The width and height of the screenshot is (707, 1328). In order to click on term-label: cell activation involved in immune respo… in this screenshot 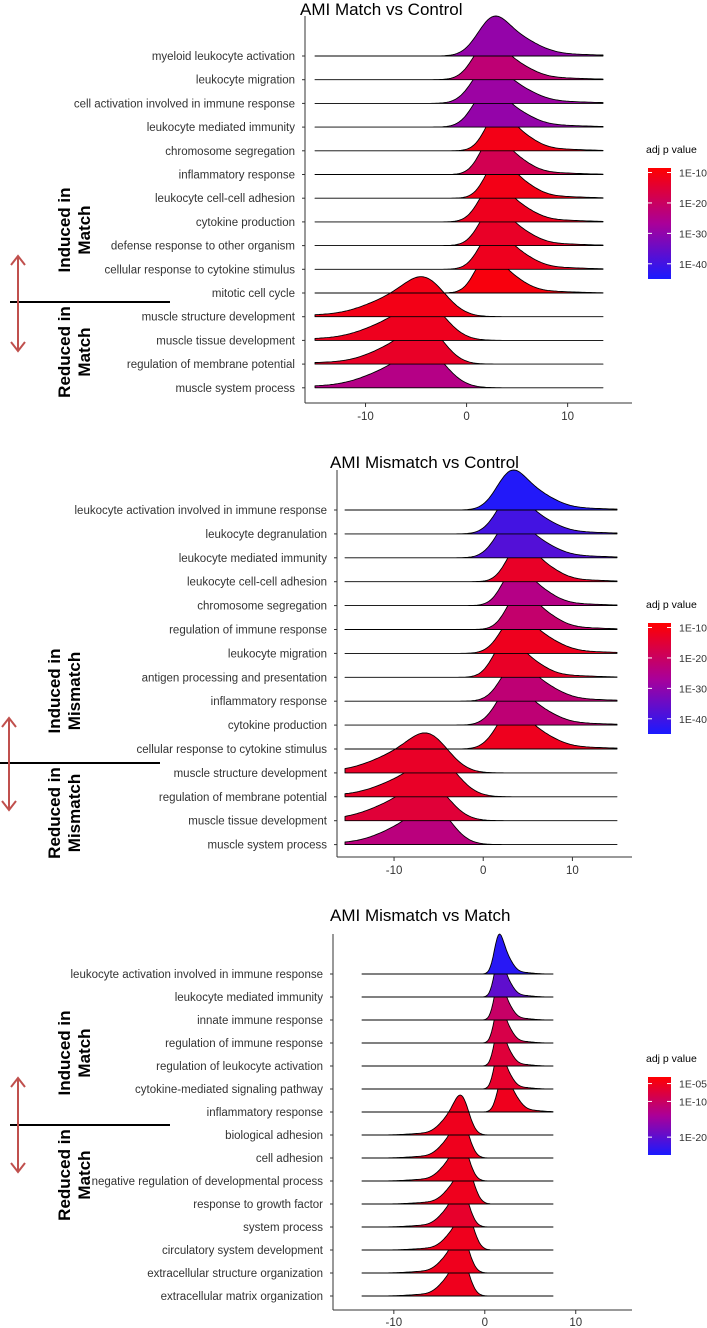, I will do `click(184, 104)`.